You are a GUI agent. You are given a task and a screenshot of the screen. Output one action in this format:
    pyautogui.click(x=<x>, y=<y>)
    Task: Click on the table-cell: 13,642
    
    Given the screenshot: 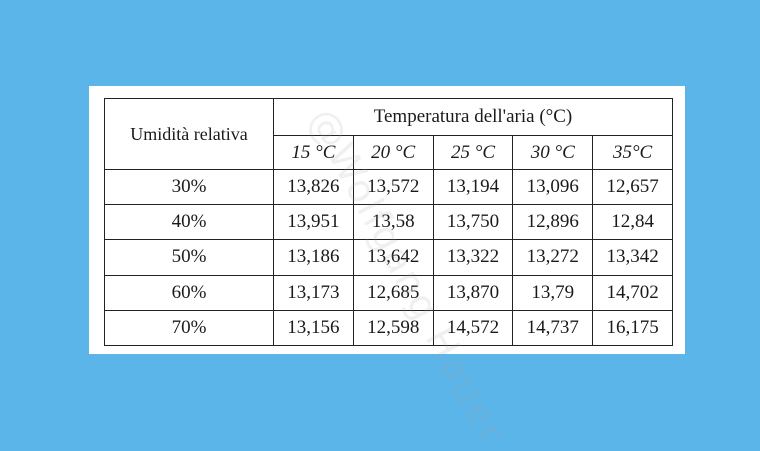 What is the action you would take?
    pyautogui.click(x=393, y=257)
    